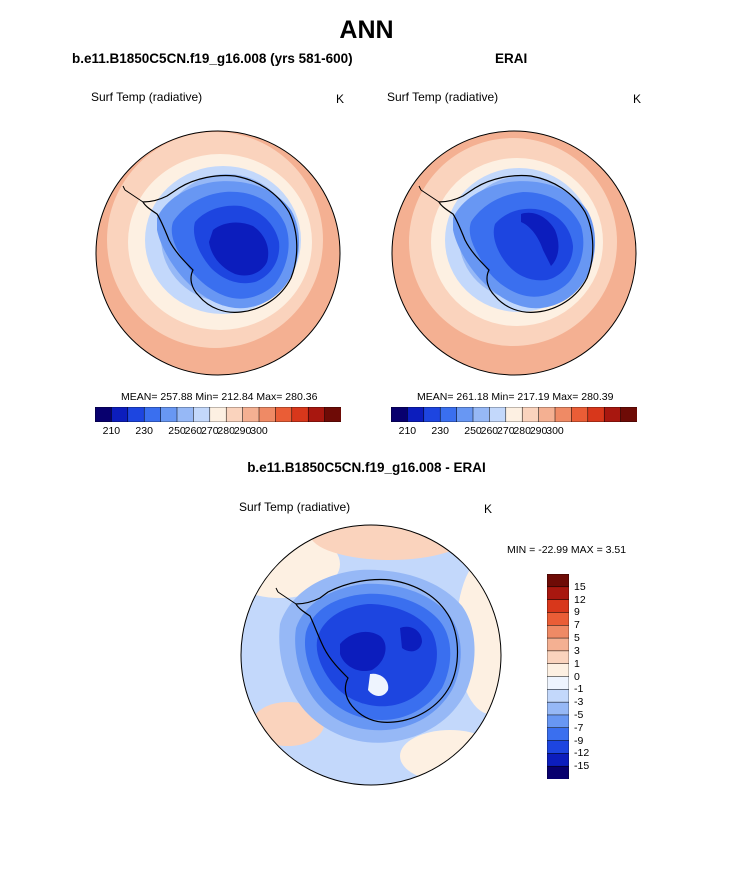 Image resolution: width=733 pixels, height=882 pixels. Describe the element at coordinates (580, 599) in the screenshot. I see `colorbar-tick-label: 12` at that location.